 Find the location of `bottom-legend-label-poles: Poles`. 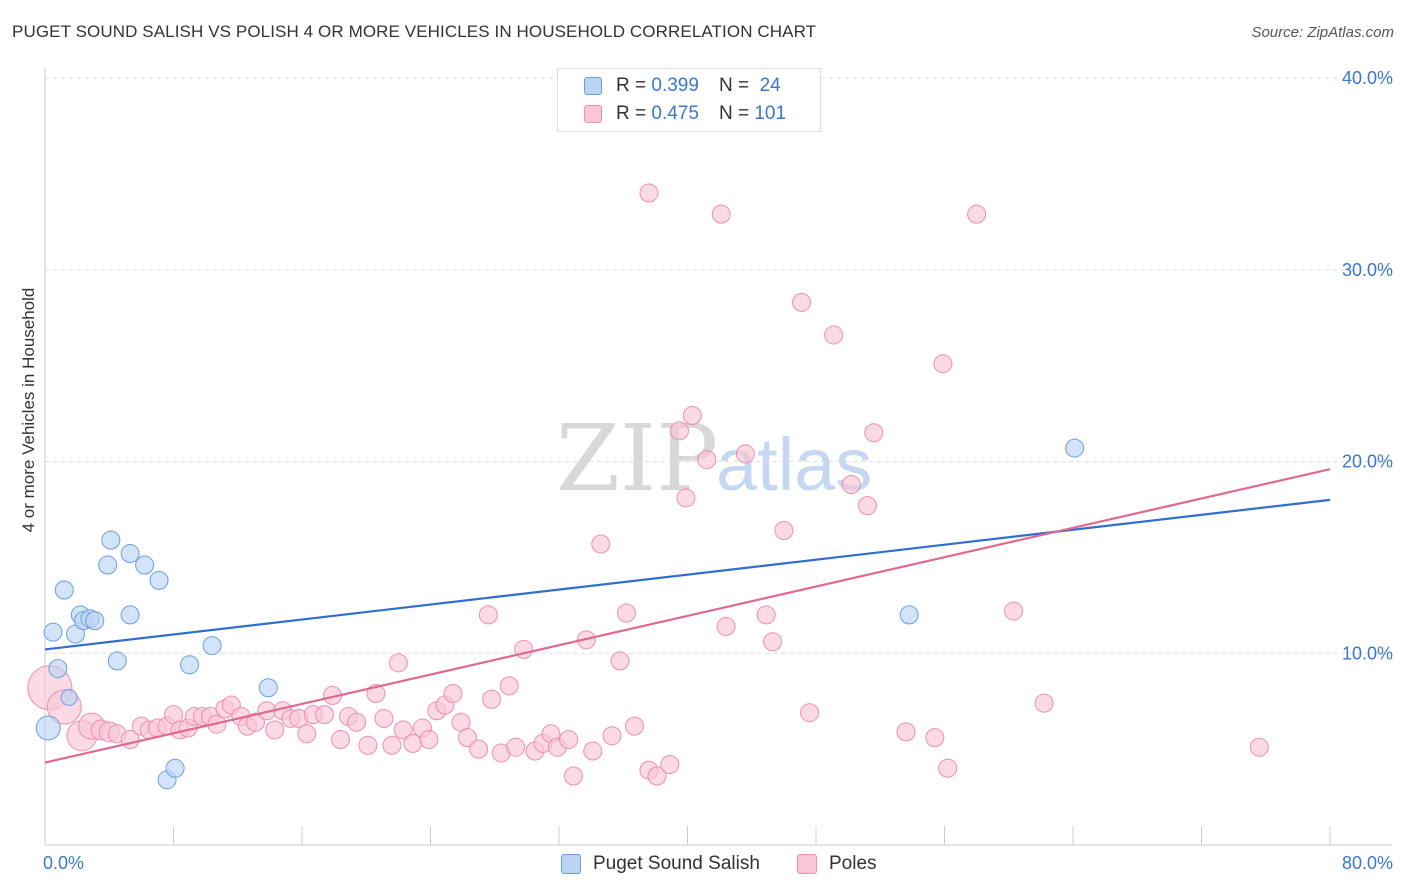

bottom-legend-label-poles: Poles is located at coordinates (853, 863).